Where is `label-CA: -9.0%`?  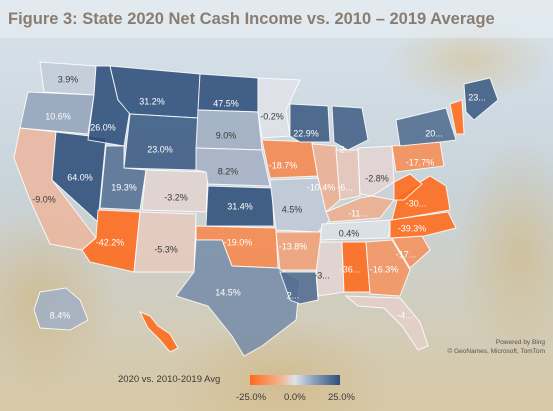 label-CA: -9.0% is located at coordinates (44, 199).